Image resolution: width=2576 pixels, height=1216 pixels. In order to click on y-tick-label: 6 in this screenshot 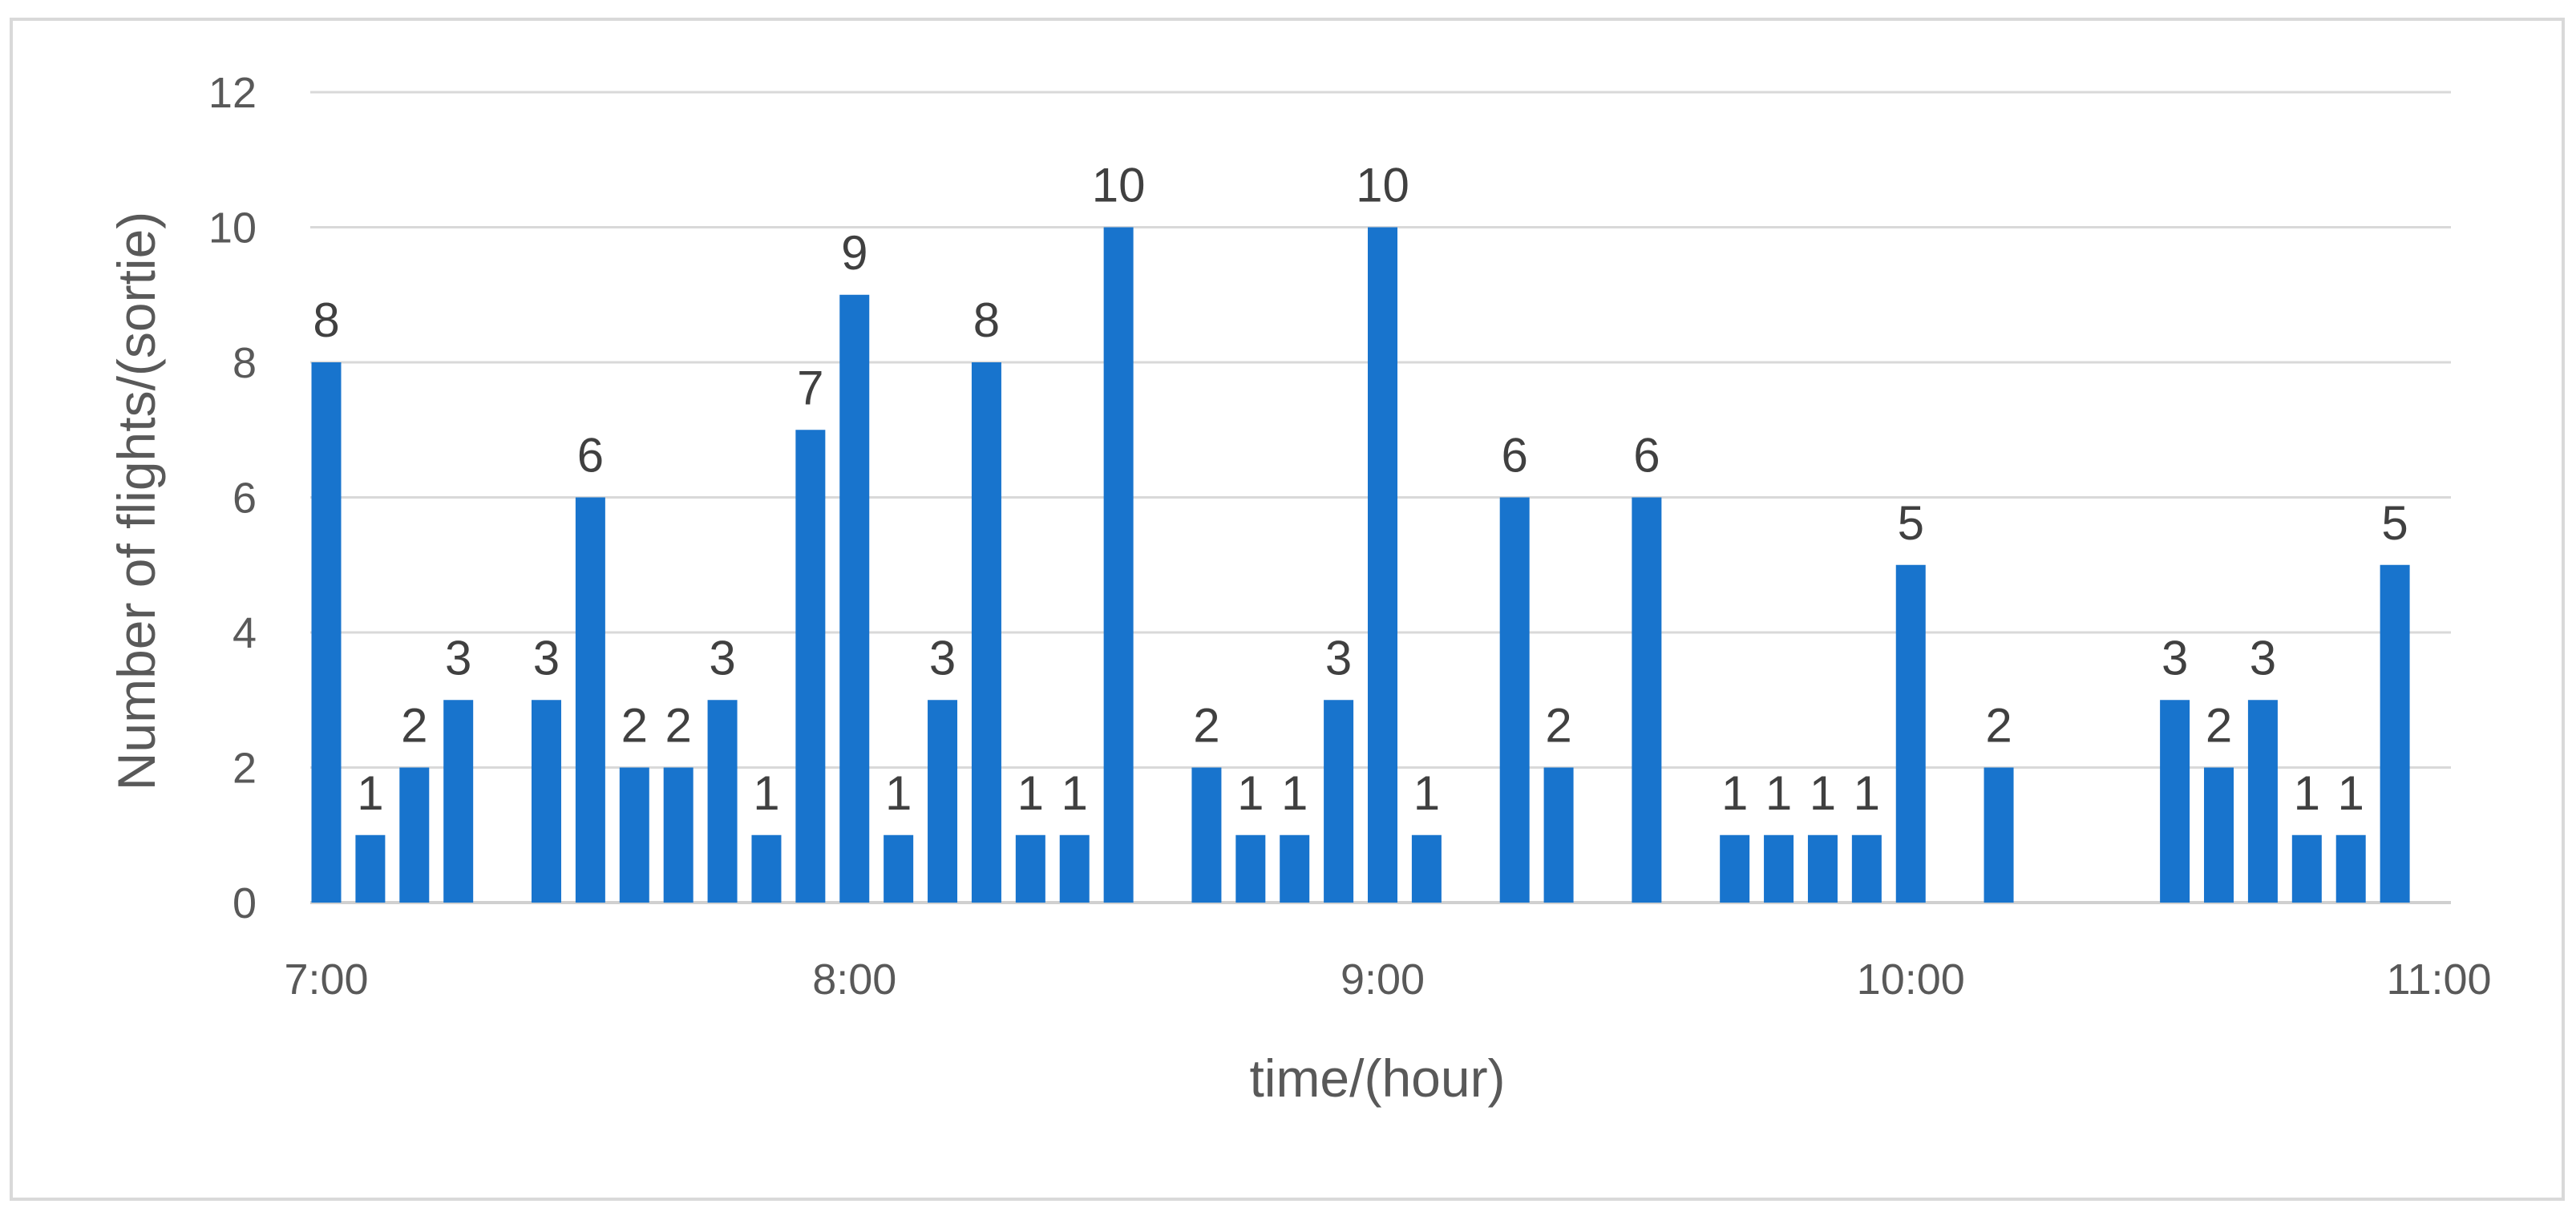, I will do `click(245, 499)`.